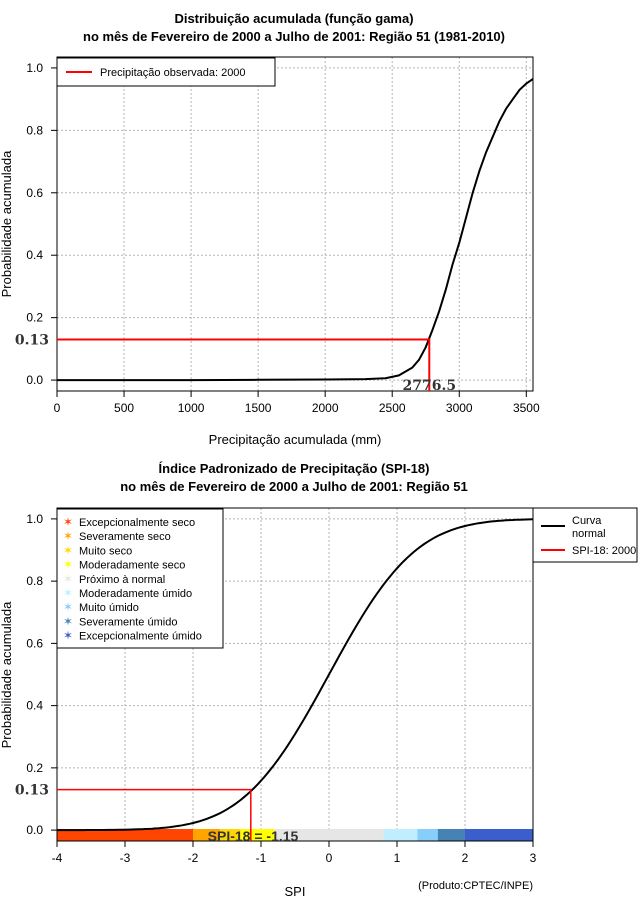 The width and height of the screenshot is (640, 900). Describe the element at coordinates (244, 364) in the screenshot. I see `chart1-observed-line` at that location.